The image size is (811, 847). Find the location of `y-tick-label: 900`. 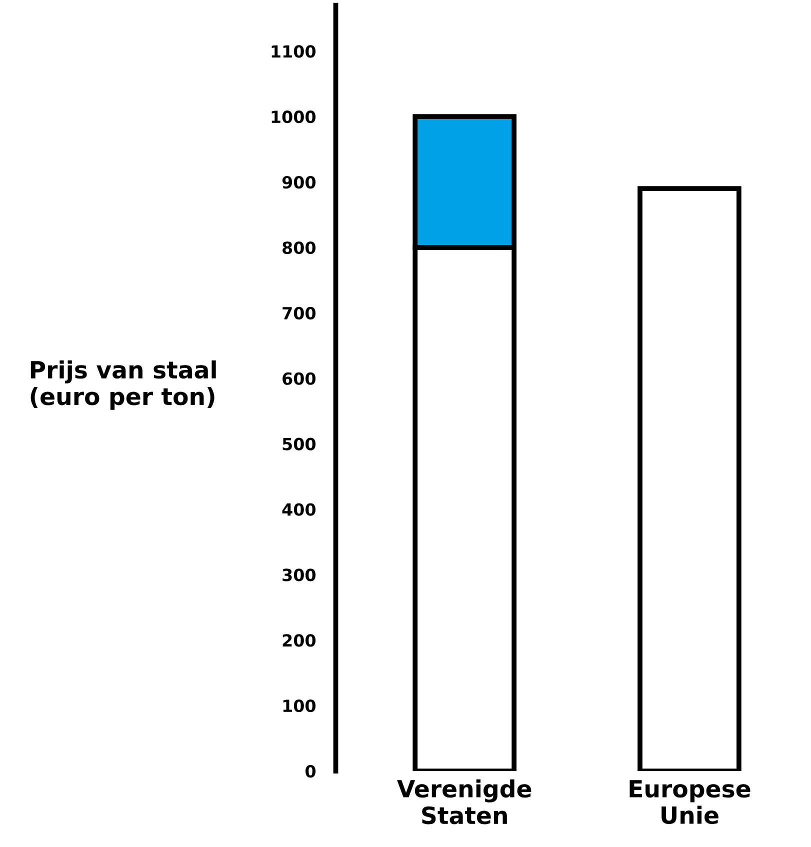

y-tick-label: 900 is located at coordinates (299, 182).